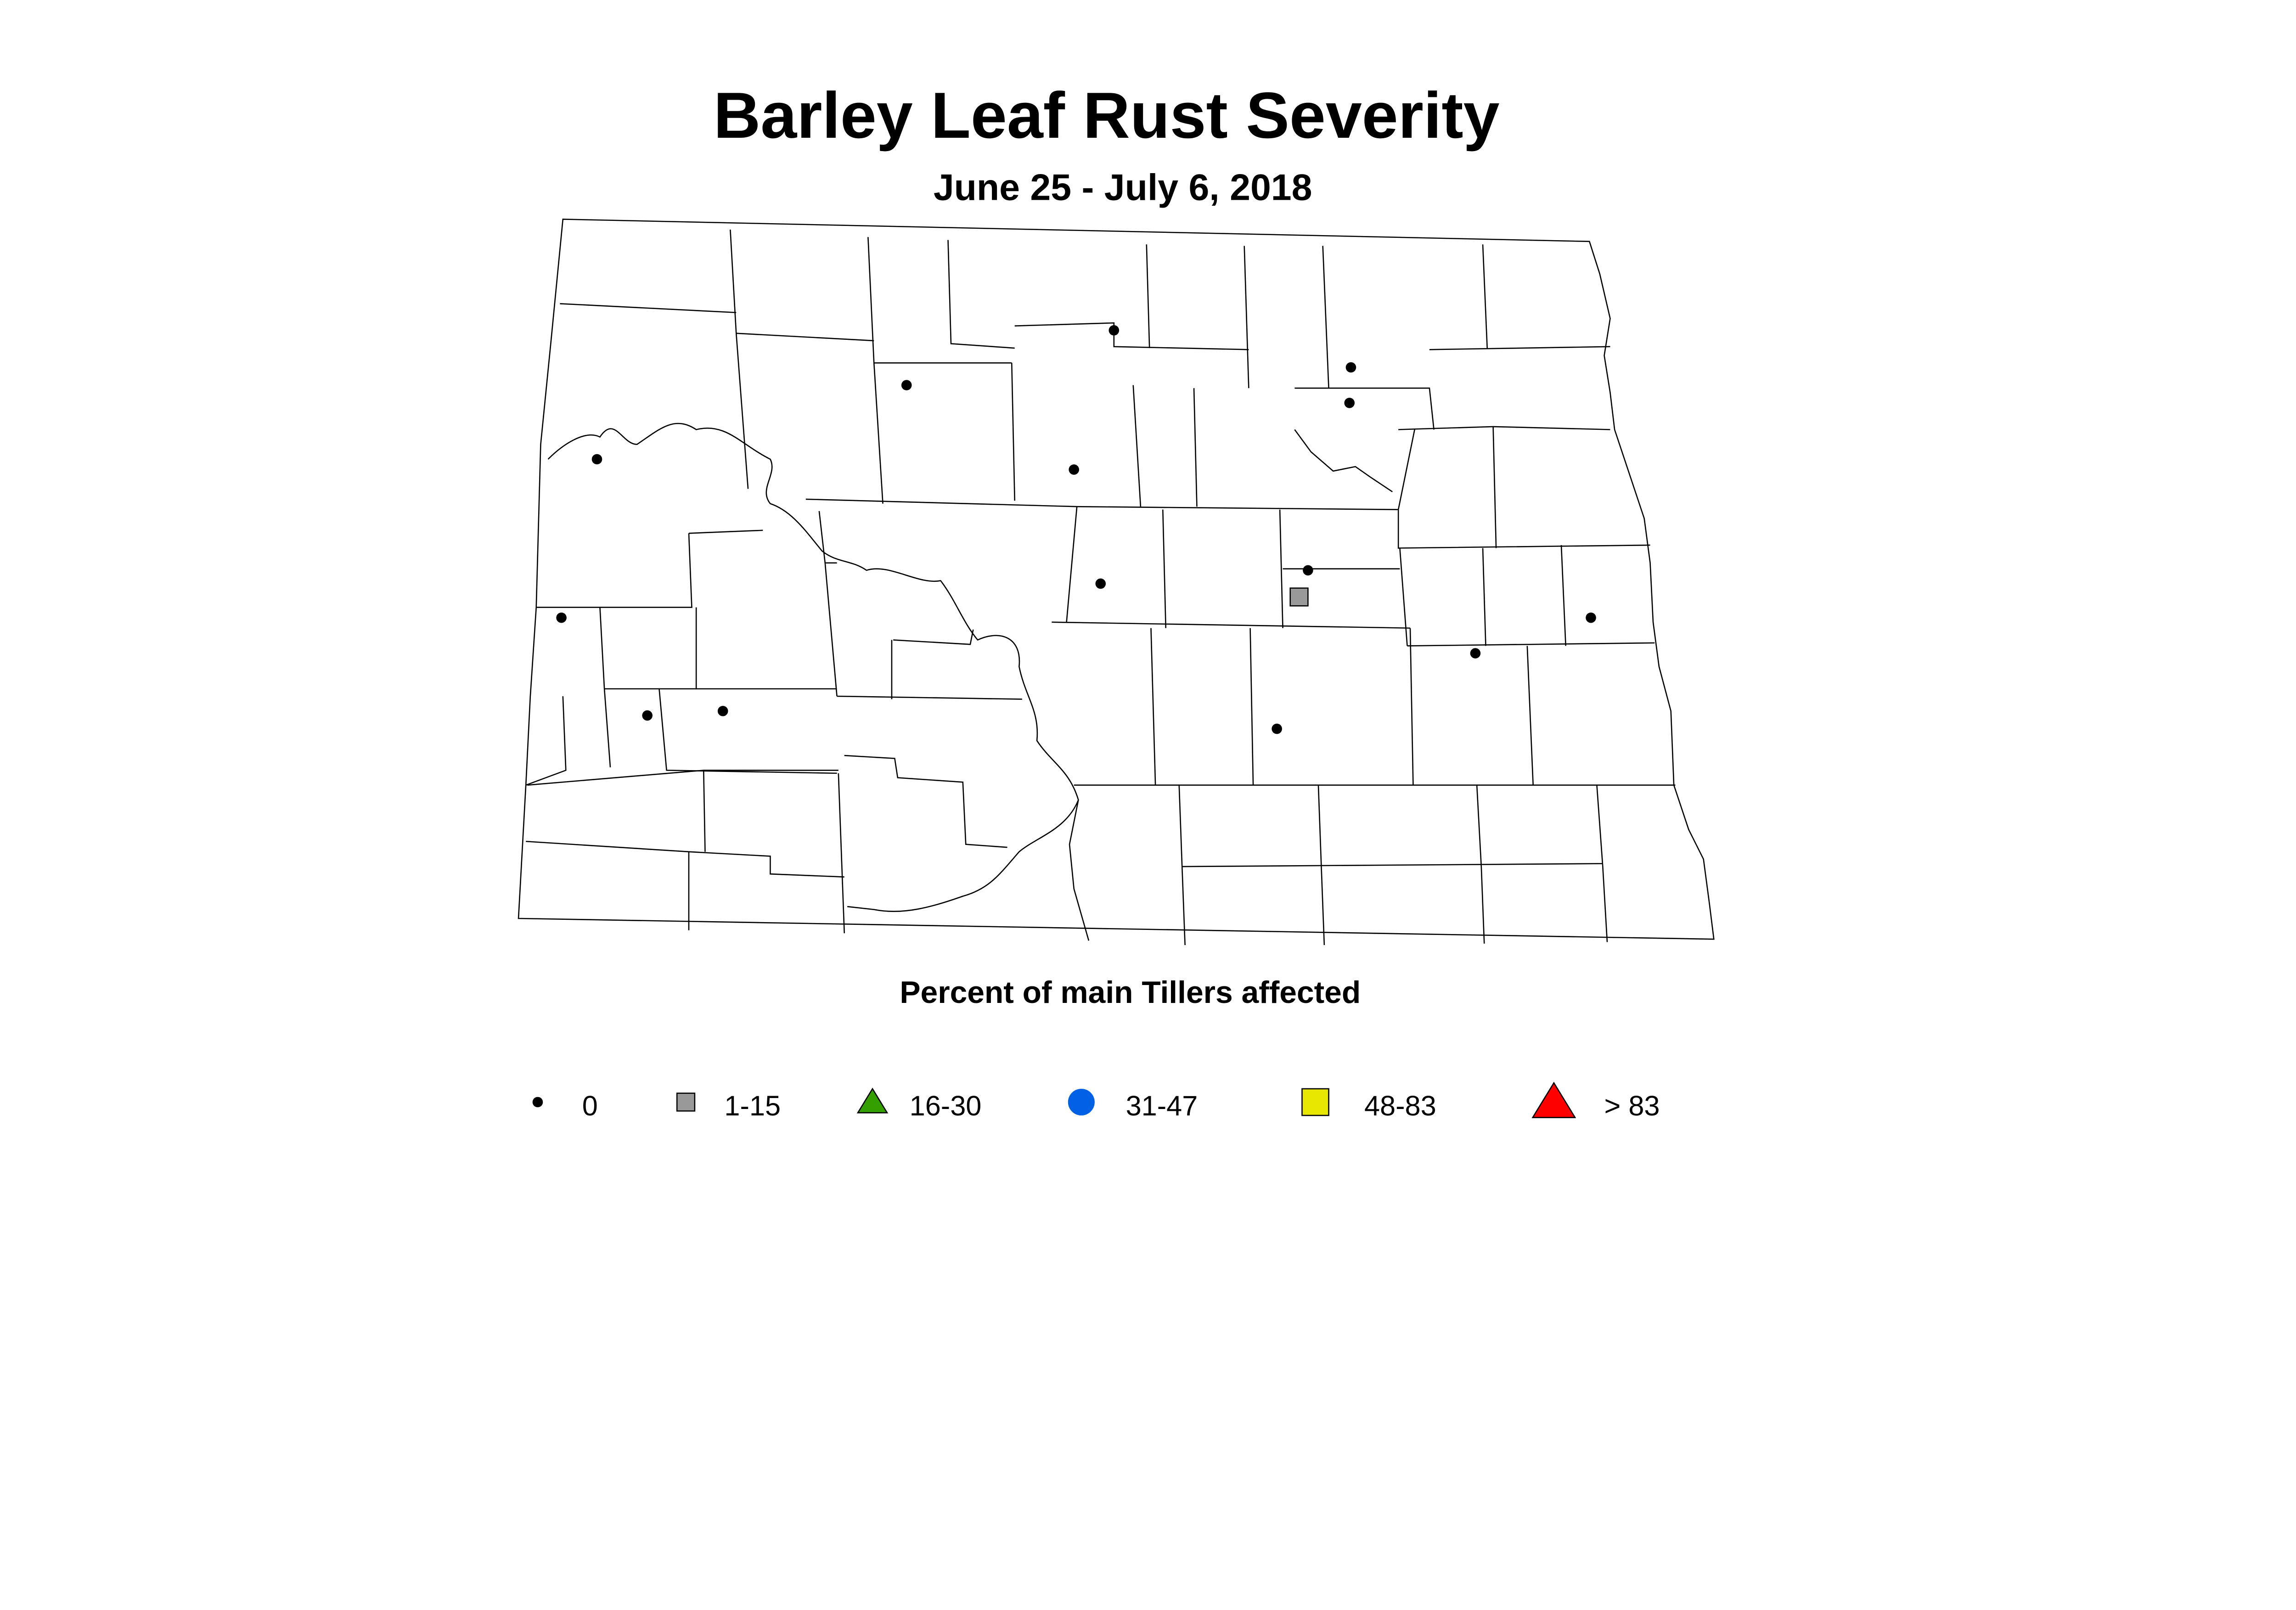 This screenshot has height=1610, width=2296. What do you see at coordinates (1400, 1106) in the screenshot?
I see `legend-label: 48-83` at bounding box center [1400, 1106].